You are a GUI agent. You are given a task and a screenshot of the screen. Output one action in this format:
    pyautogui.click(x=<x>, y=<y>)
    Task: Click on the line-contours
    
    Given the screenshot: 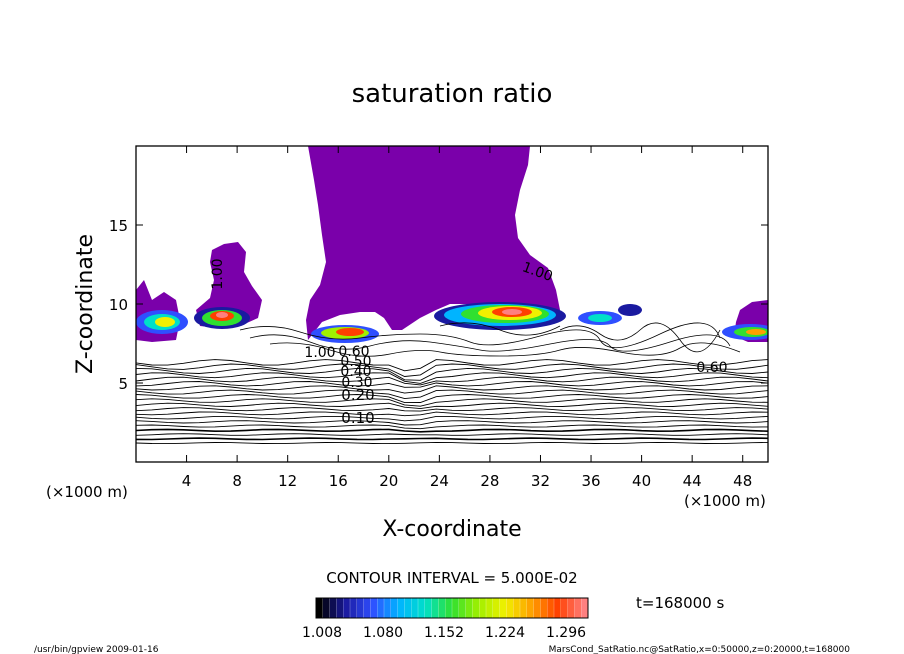 What is the action you would take?
    pyautogui.click(x=452, y=402)
    